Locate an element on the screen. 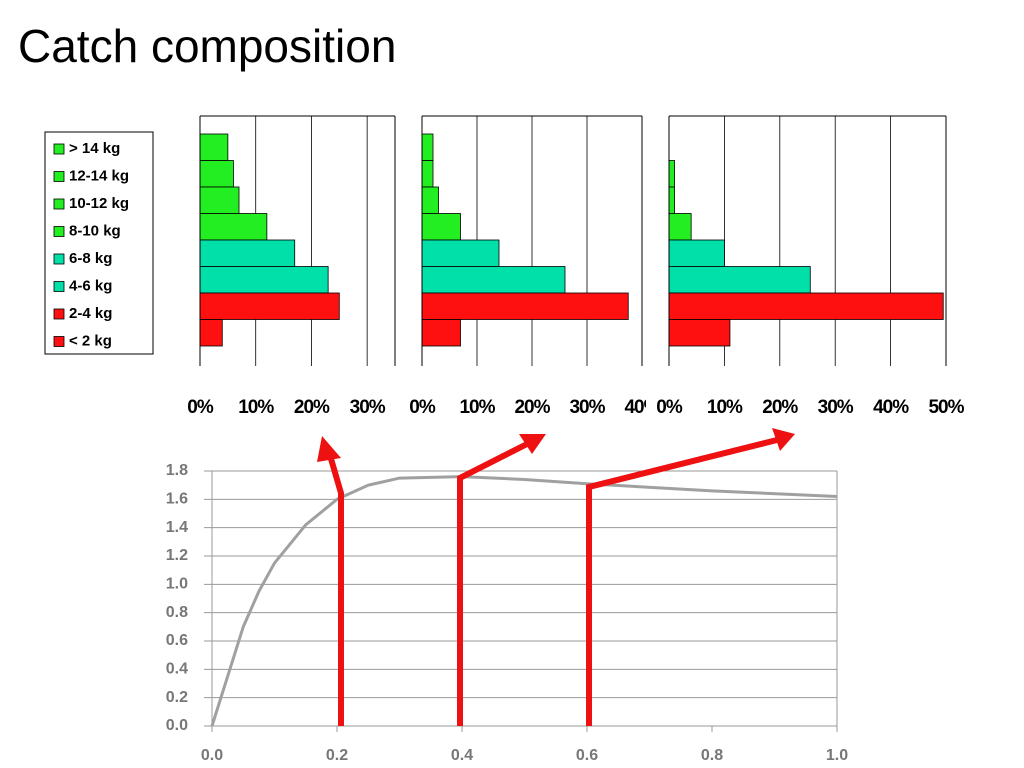 The width and height of the screenshot is (1024, 768). arrow-heads is located at coordinates (556, 445).